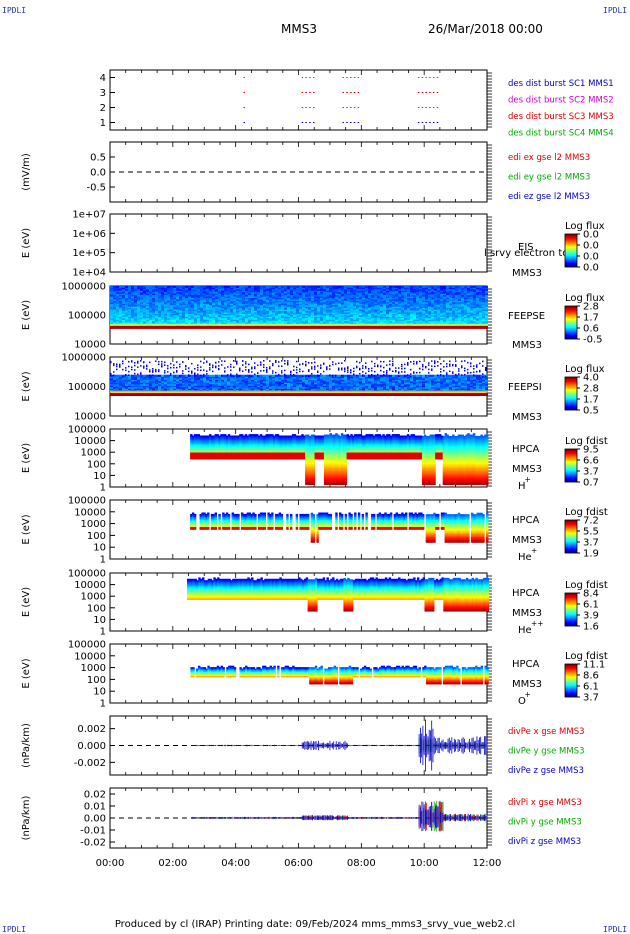 The width and height of the screenshot is (630, 934). I want to click on series-label: des dist burst SC4 MMS4, so click(561, 134).